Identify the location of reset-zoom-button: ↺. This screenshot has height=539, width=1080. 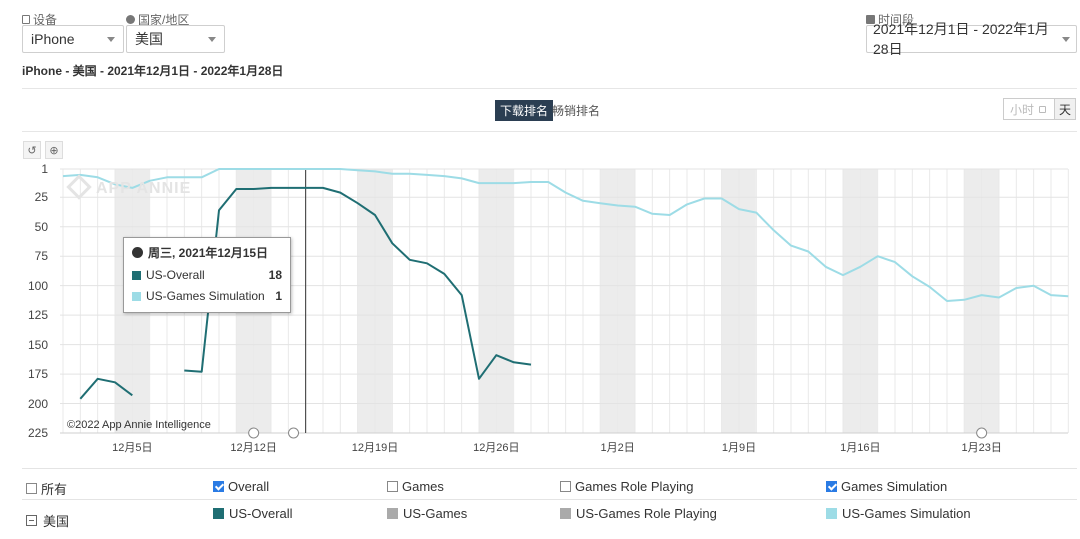
(32, 150).